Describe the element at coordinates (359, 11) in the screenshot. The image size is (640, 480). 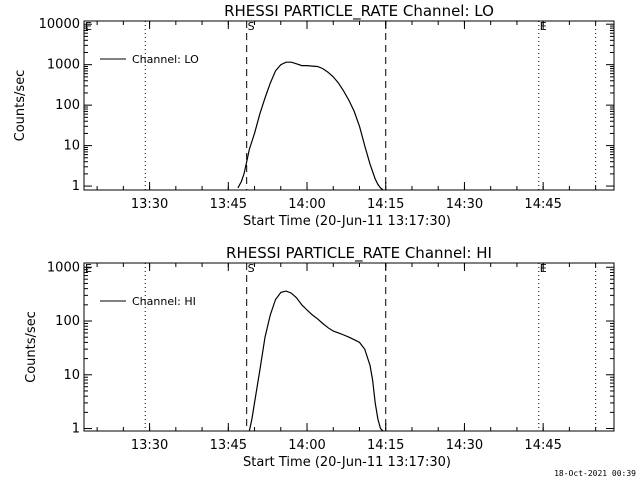
I see `chart-title: RHESSI PARTICLE_RATE Channel: LO` at that location.